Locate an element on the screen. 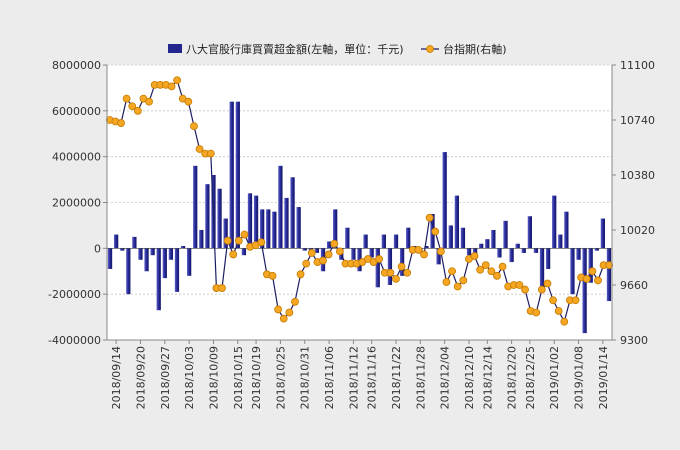  x-axis-label: 2018/11/22 is located at coordinates (396, 377).